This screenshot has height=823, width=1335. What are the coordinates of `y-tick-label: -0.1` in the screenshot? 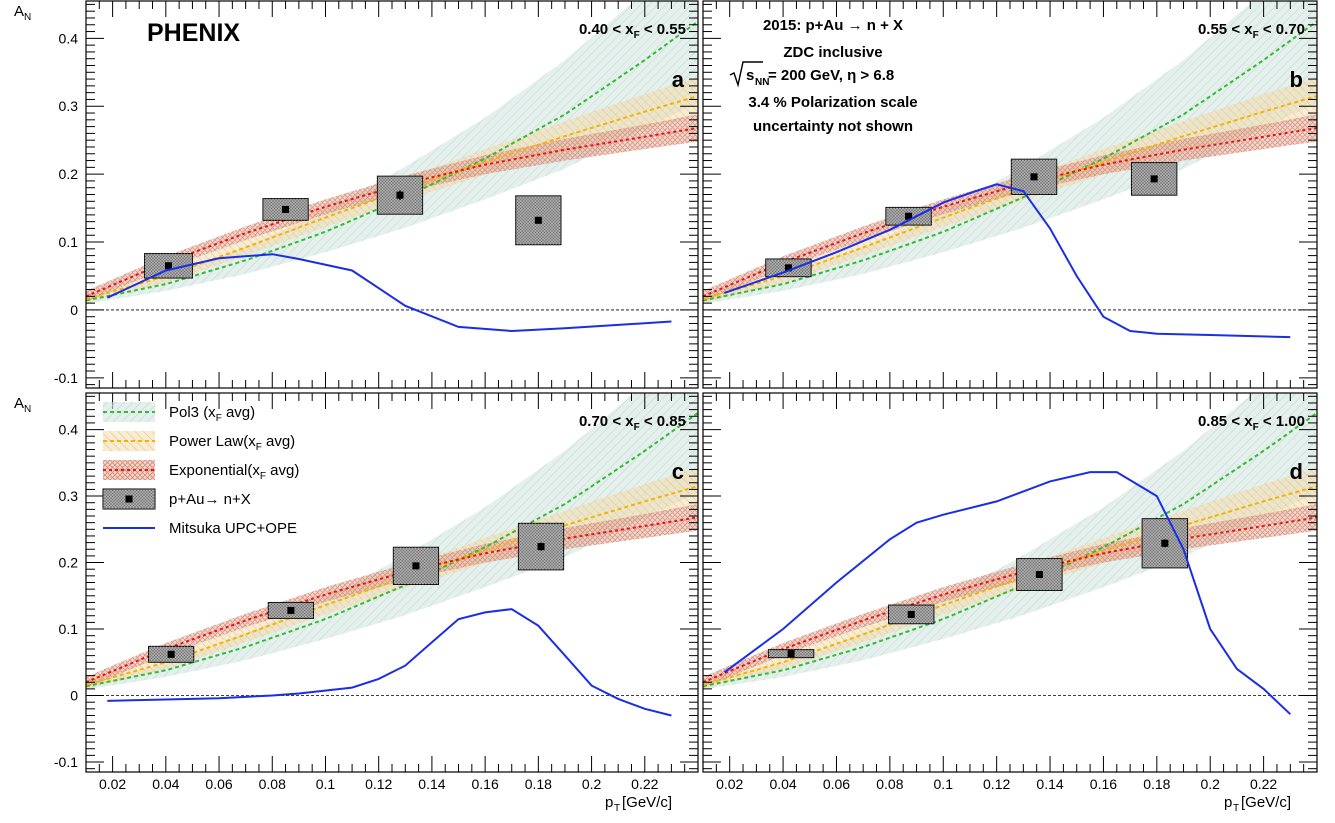 It's located at (66, 378).